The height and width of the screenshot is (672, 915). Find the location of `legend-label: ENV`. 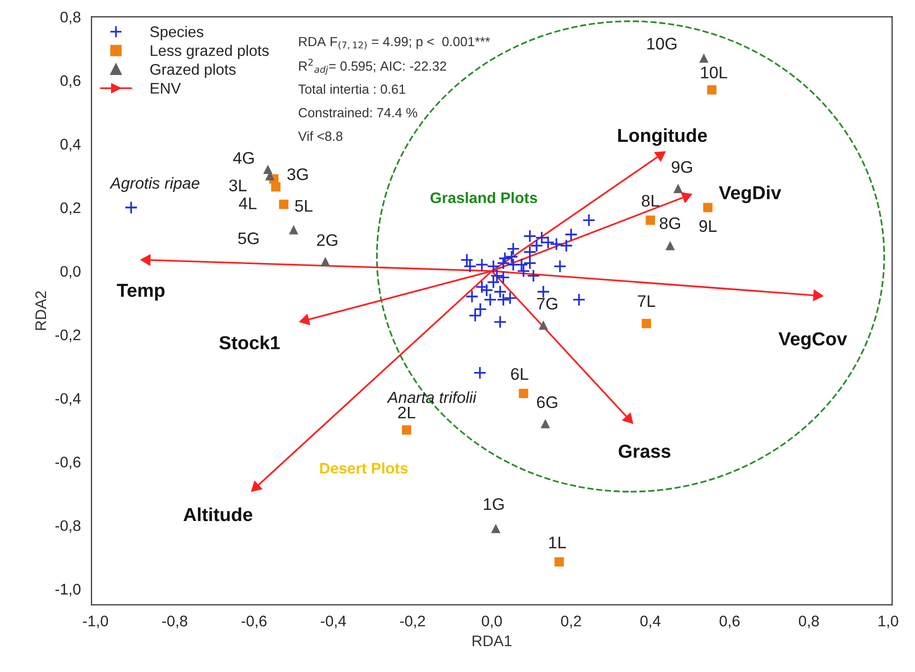

legend-label: ENV is located at coordinates (165, 88).